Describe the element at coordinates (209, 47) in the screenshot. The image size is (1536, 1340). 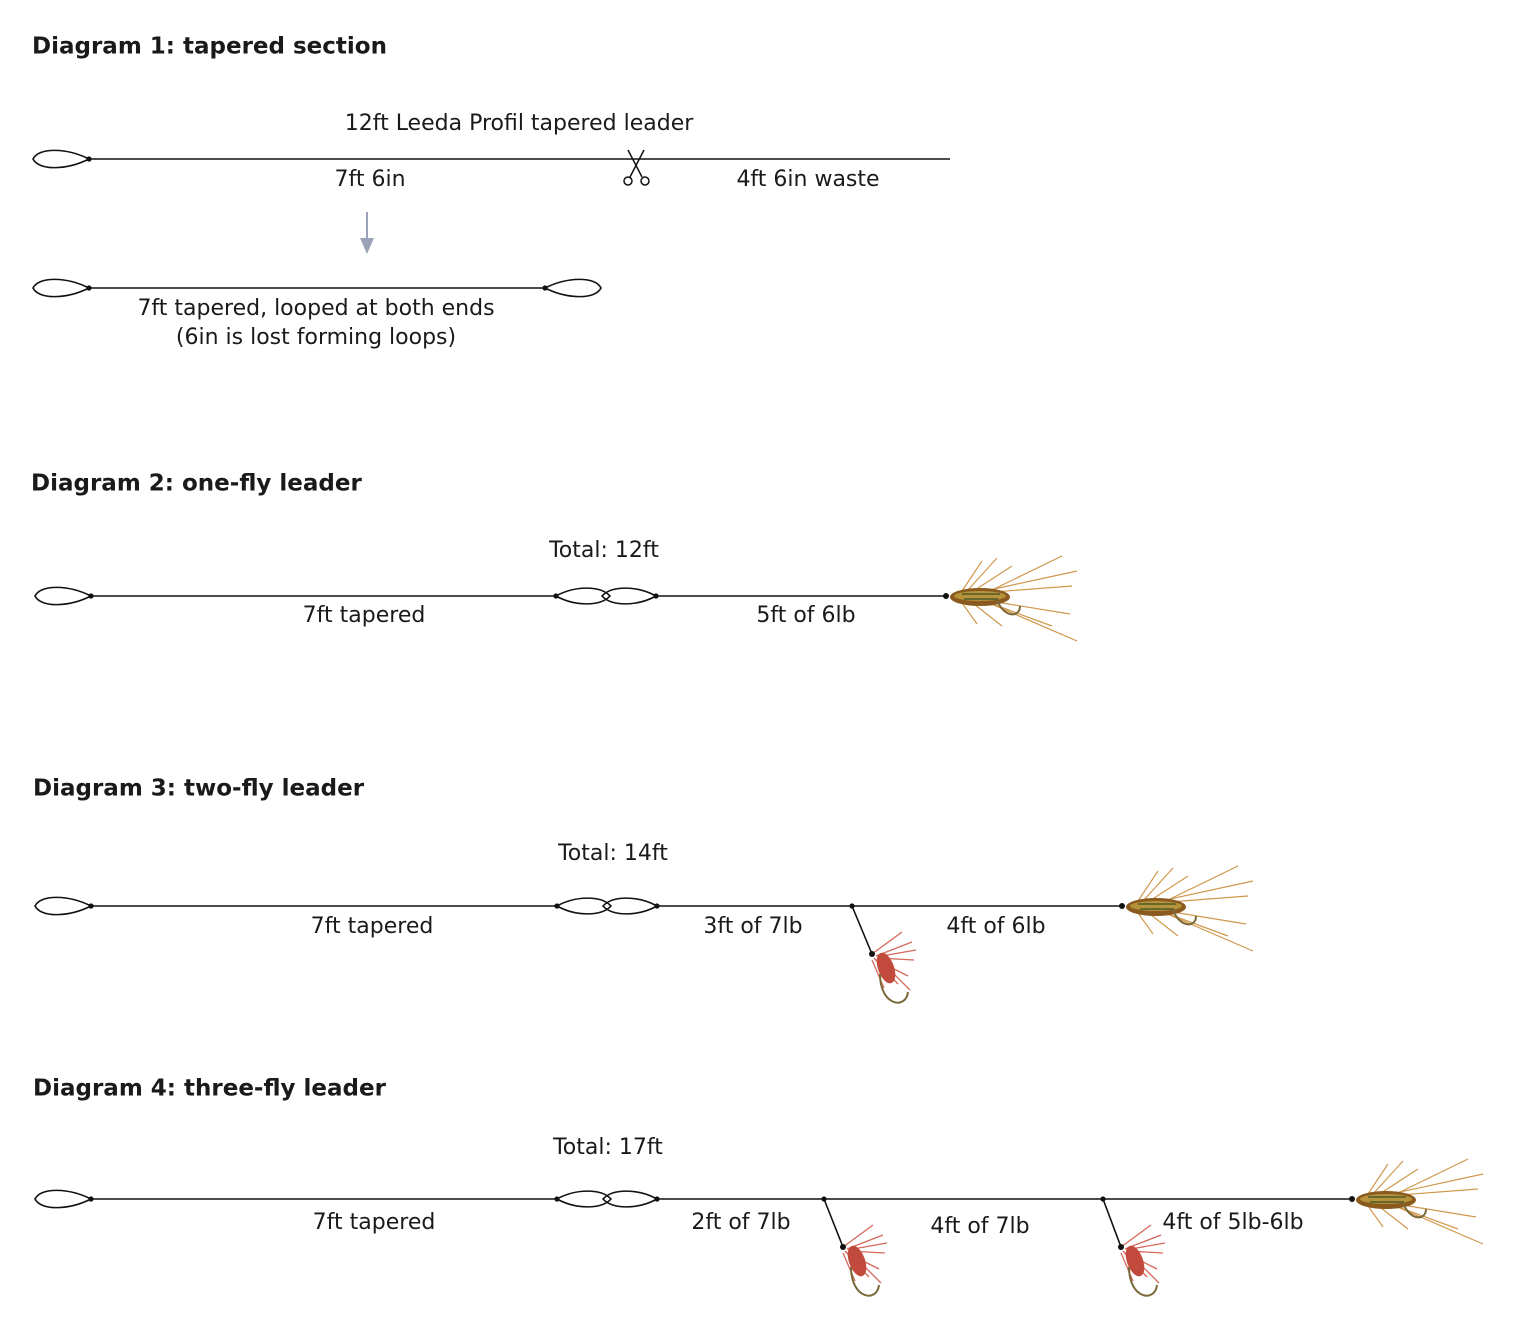
I see `diagram-title: Diagram 1: tapered section` at that location.